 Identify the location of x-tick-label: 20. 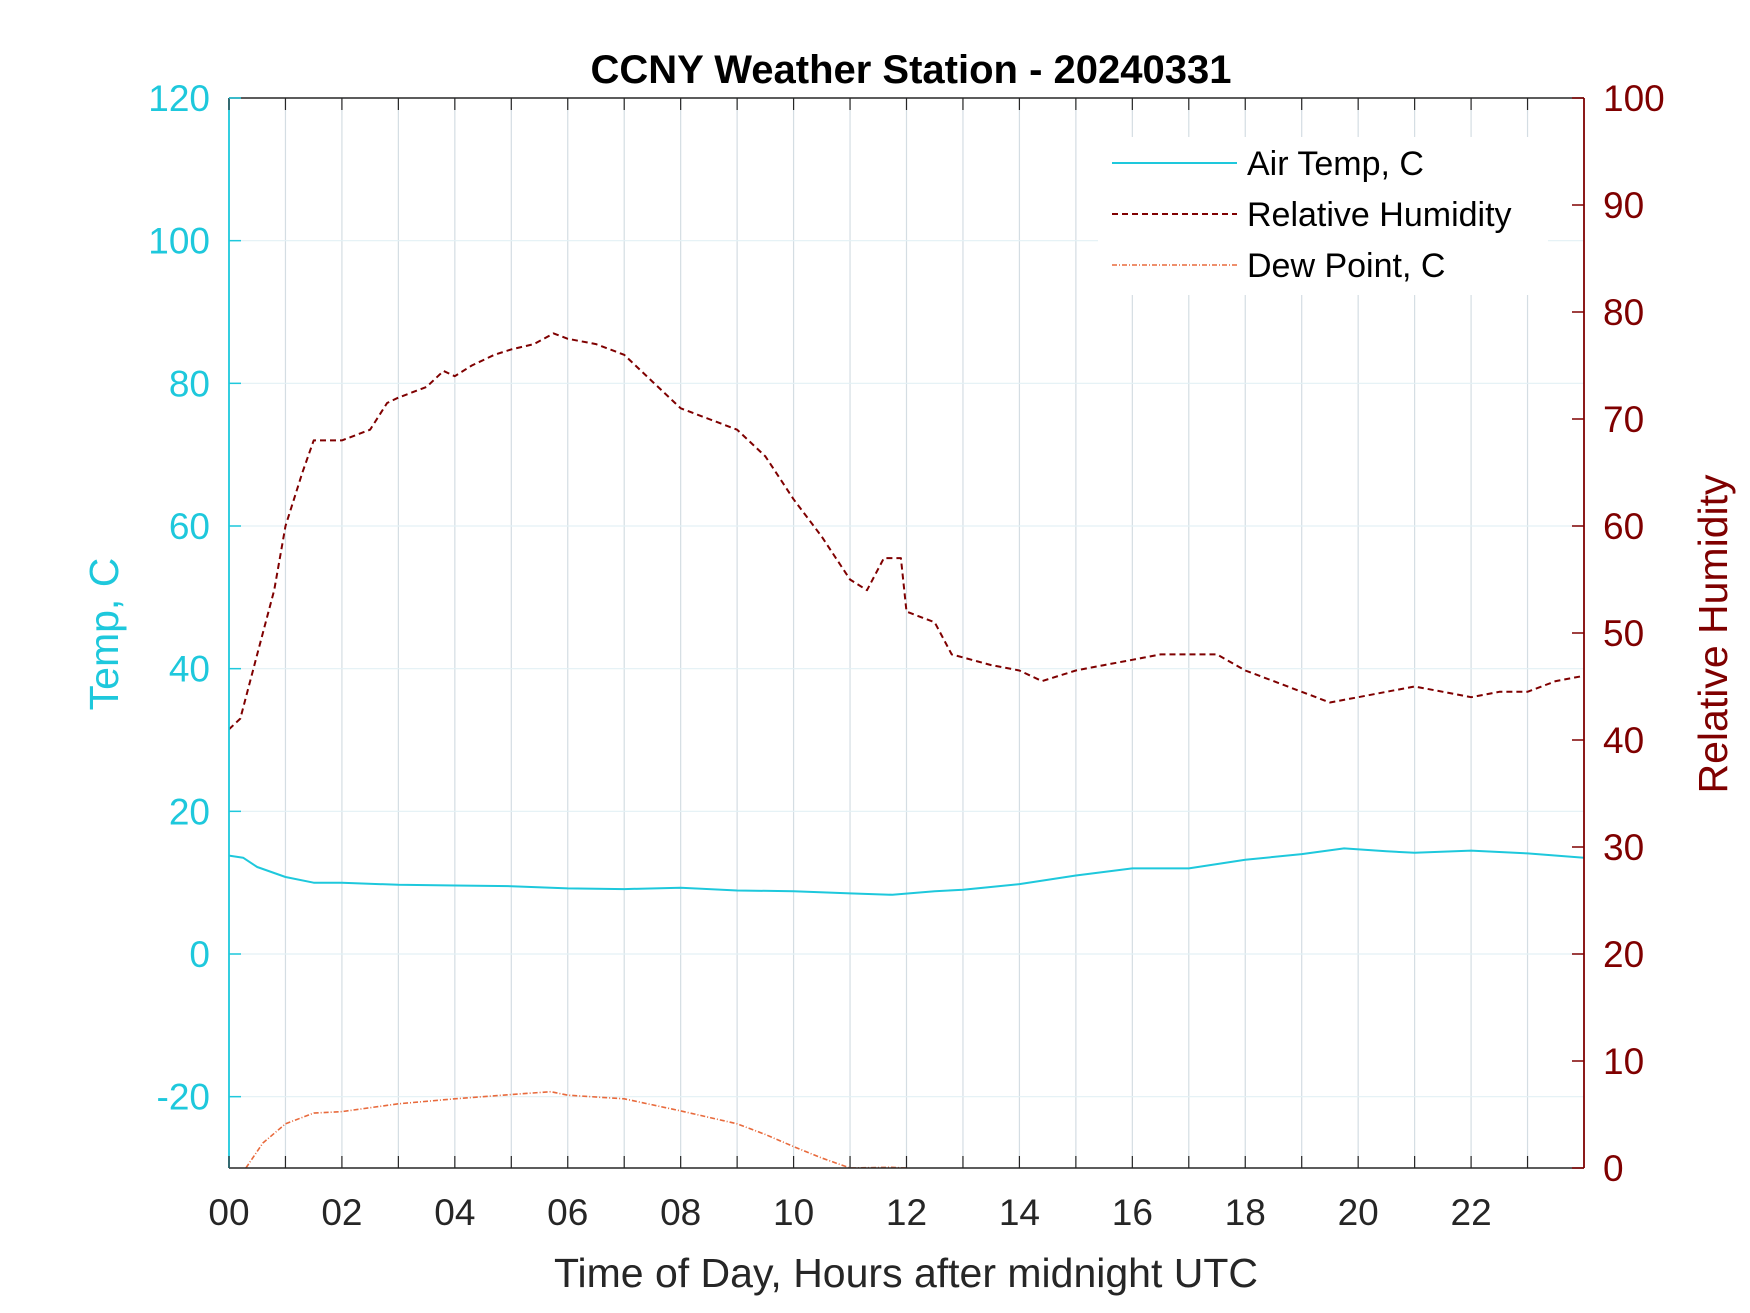
(1358, 1212).